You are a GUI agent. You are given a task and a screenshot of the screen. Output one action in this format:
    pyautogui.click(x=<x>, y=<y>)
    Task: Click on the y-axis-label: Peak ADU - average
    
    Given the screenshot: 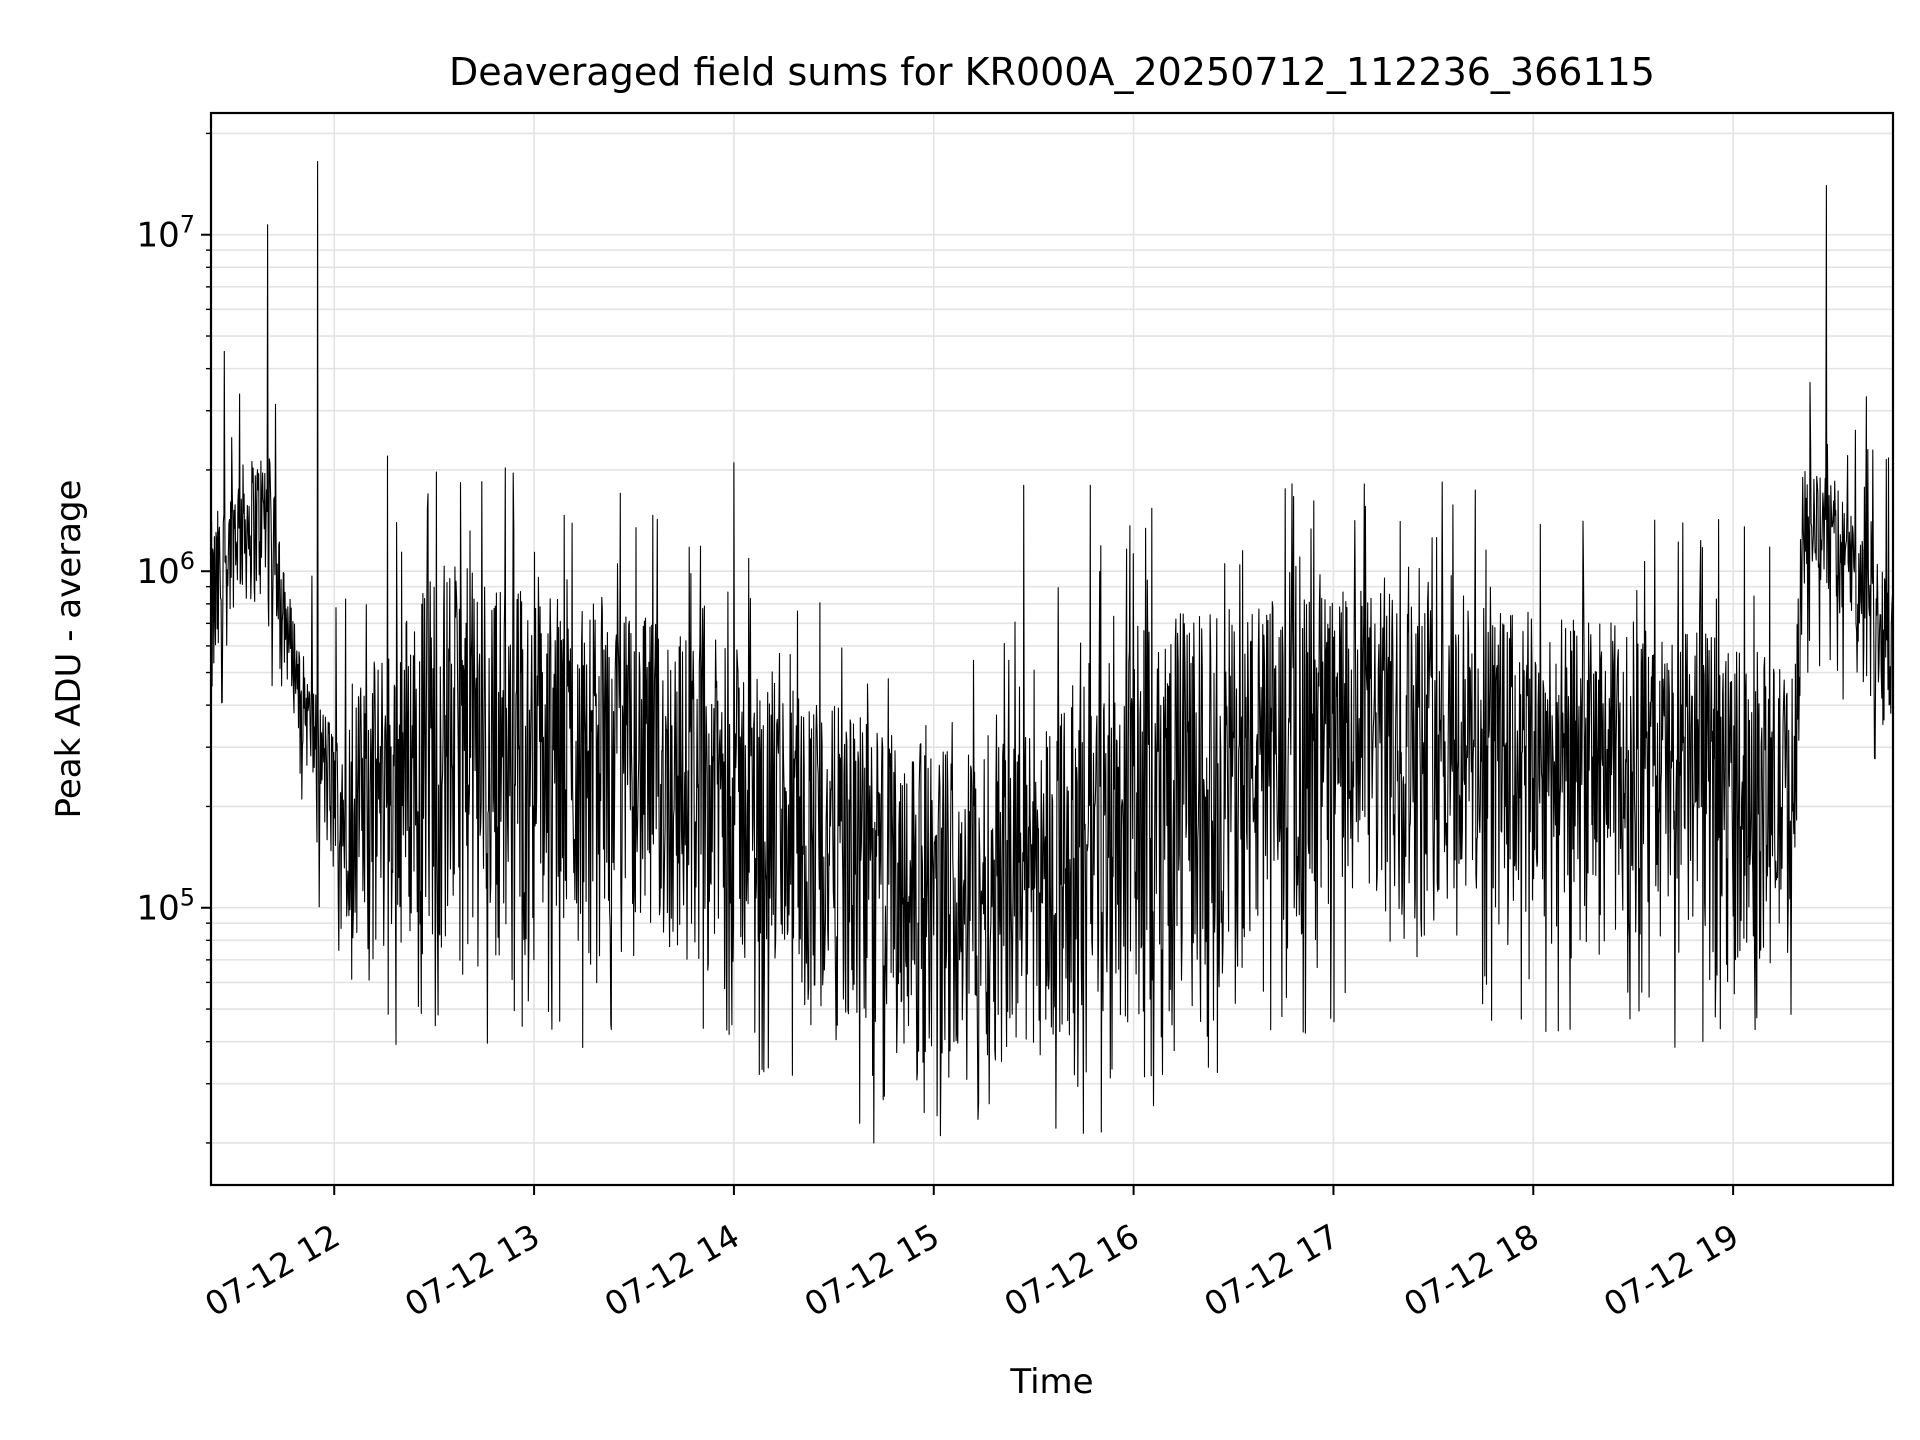 What is the action you would take?
    pyautogui.click(x=69, y=649)
    